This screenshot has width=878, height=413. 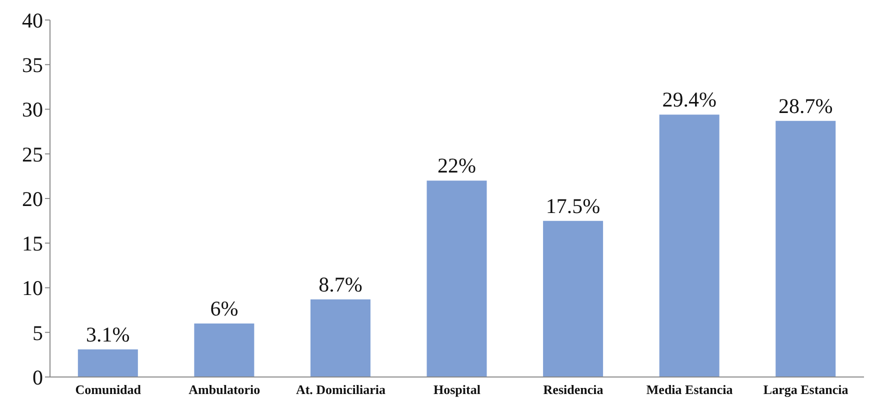 I want to click on x-tick-label: At. Domiciliaria, so click(x=341, y=390).